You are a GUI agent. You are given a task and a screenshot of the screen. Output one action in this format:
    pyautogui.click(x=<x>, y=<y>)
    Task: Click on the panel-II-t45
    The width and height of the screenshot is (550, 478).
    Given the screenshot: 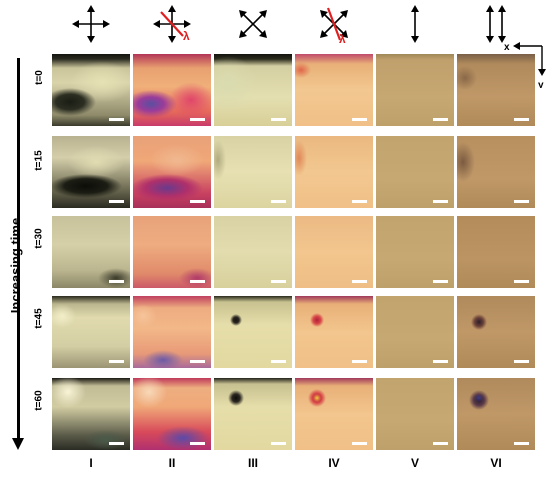 What is the action you would take?
    pyautogui.click(x=172, y=332)
    